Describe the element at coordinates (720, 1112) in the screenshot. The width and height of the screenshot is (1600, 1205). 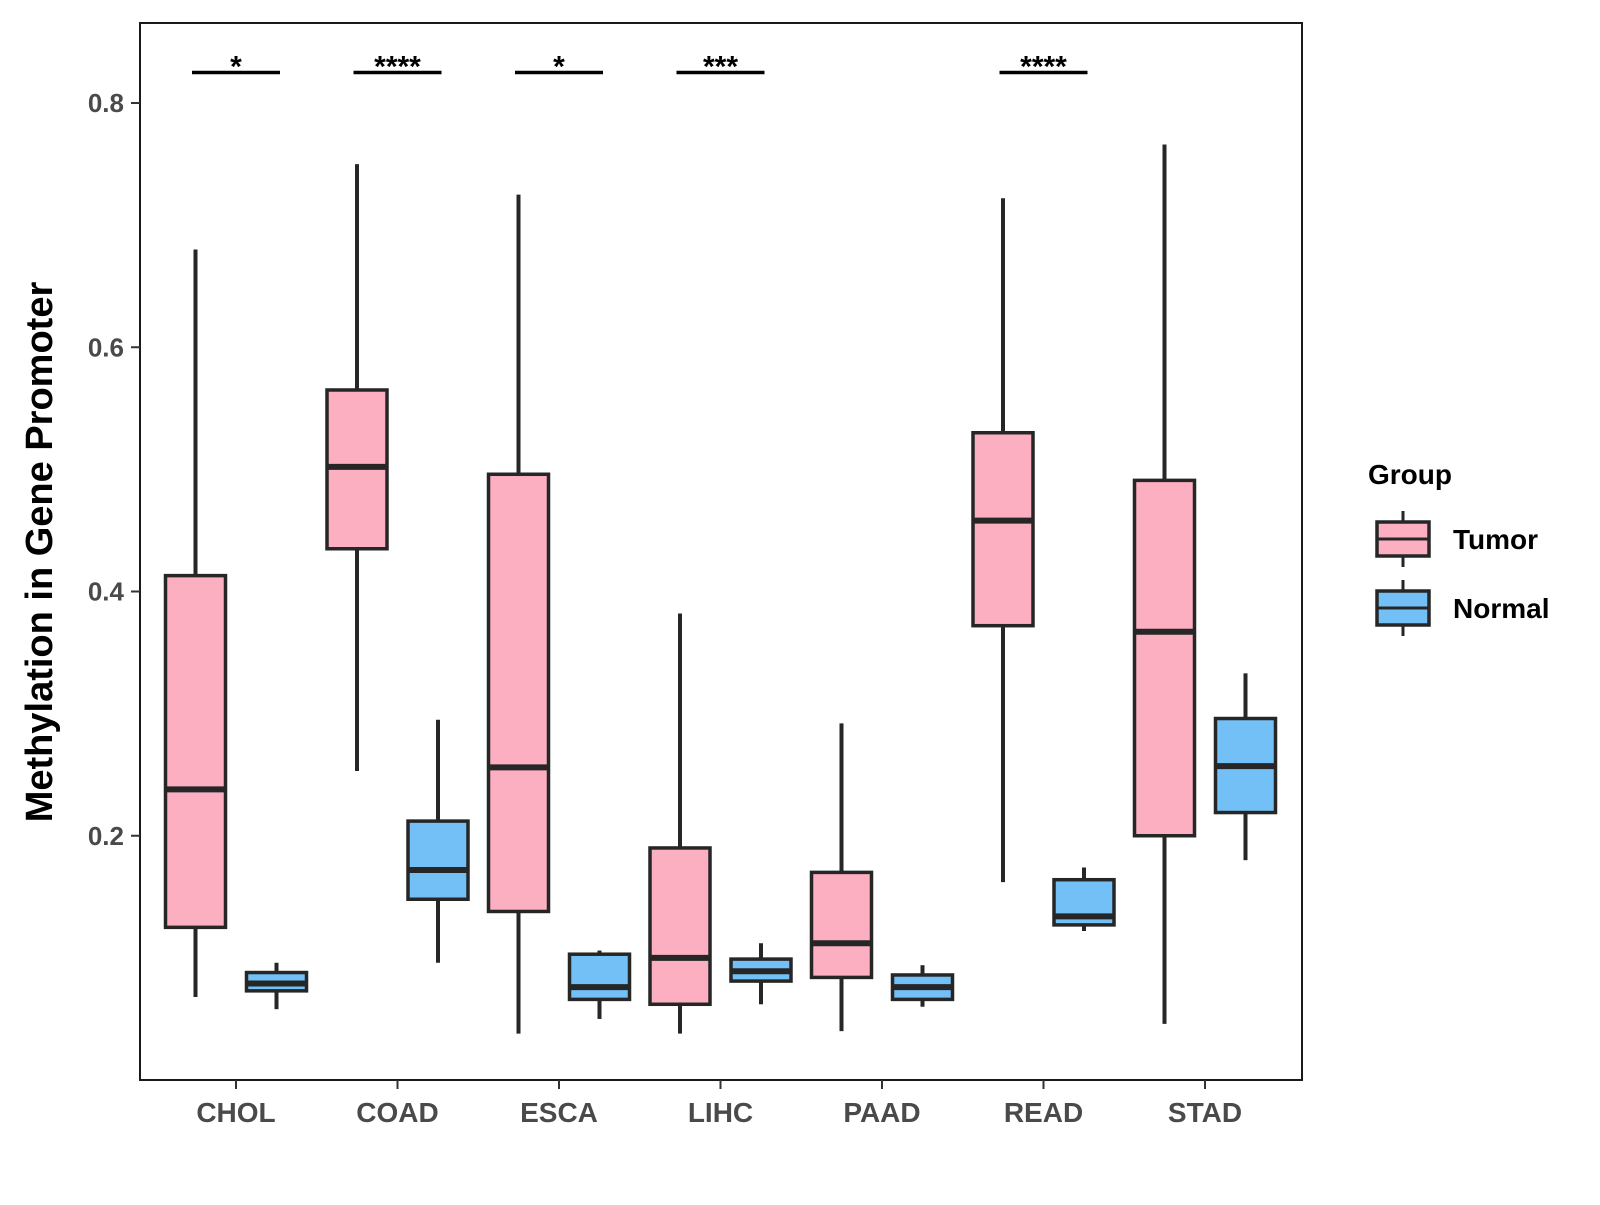
I see `x-tick-label: LIHC` at that location.